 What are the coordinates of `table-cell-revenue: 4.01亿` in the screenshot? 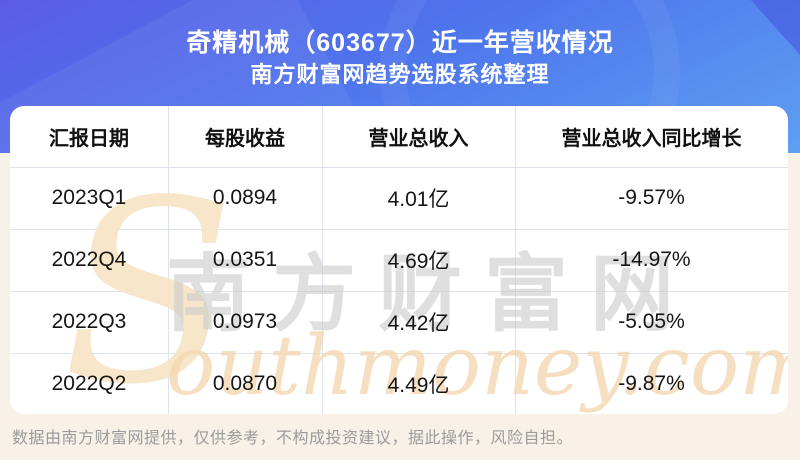 It's located at (418, 199).